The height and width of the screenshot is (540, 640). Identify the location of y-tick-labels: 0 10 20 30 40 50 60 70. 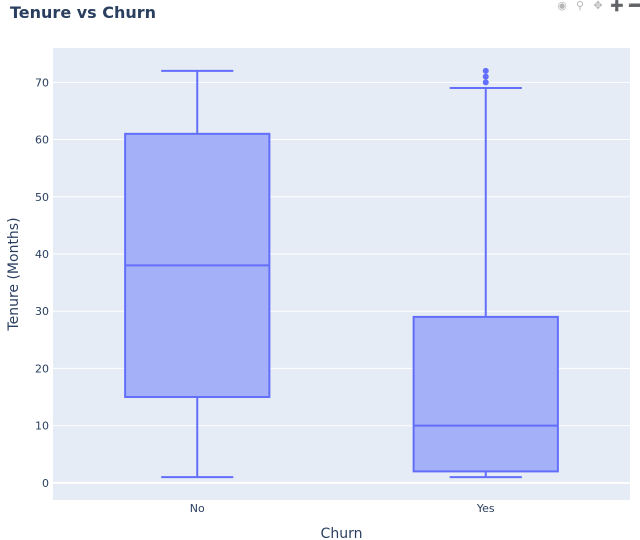
(42, 283).